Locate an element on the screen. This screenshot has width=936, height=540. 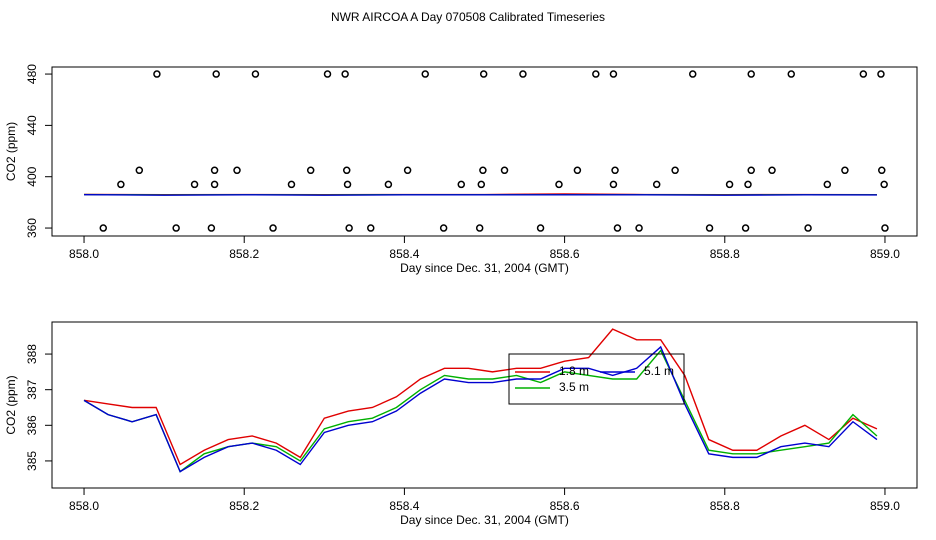
y-tick-label: 400 is located at coordinates (32, 176).